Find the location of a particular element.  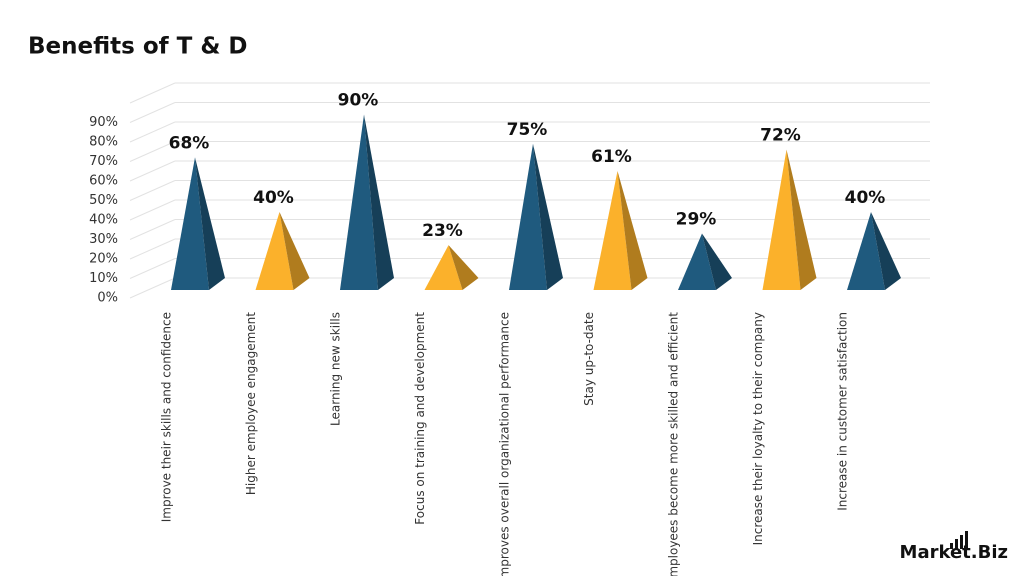

data-label: 72% is located at coordinates (780, 136).